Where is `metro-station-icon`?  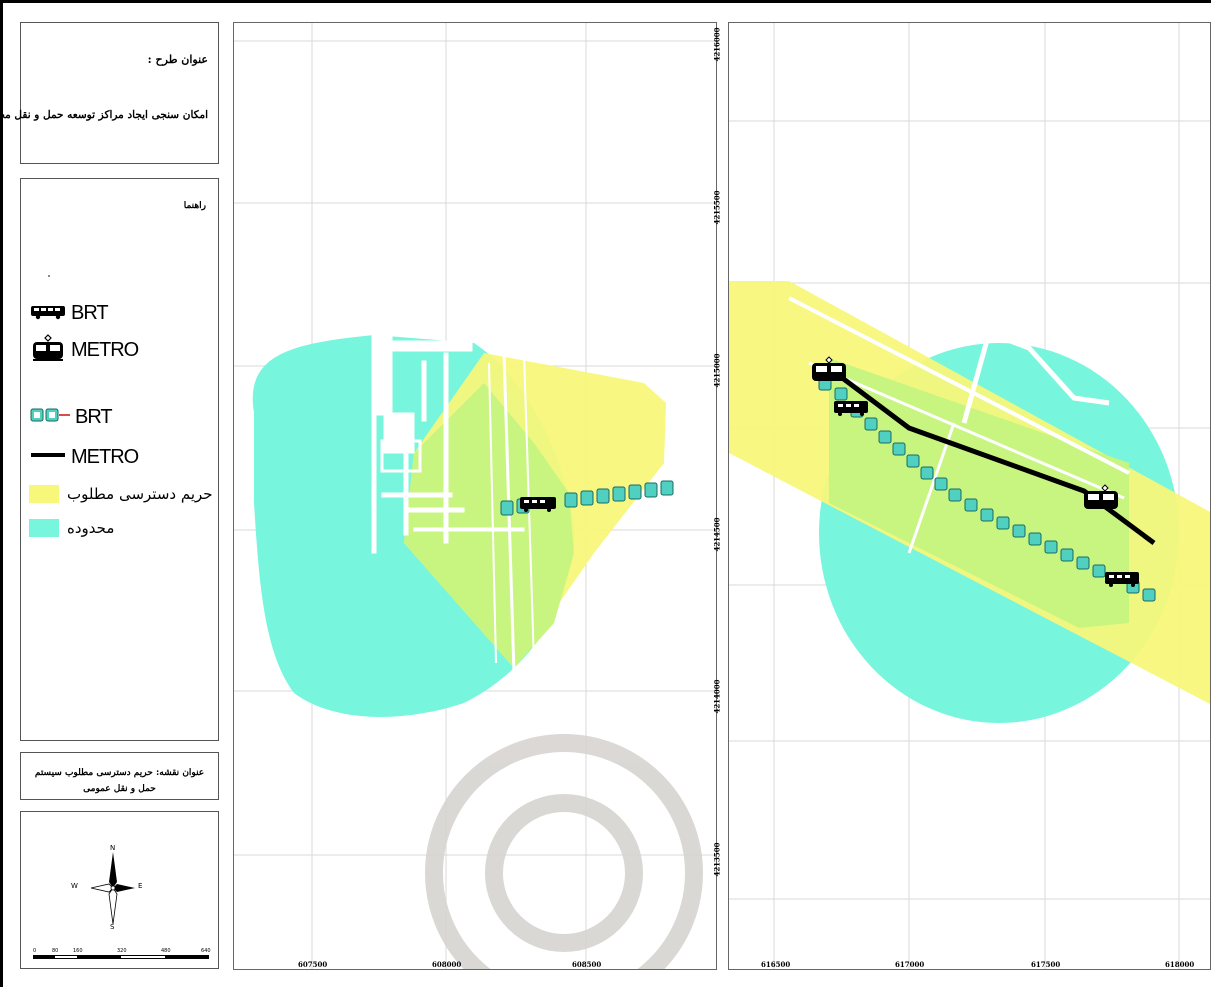
metro-station-icon is located at coordinates (48, 350).